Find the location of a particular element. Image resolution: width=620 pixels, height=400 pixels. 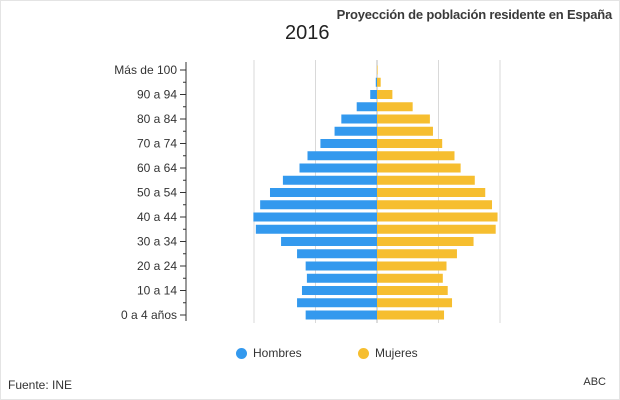

legend-item-mujeres: Mujeres is located at coordinates (388, 353).